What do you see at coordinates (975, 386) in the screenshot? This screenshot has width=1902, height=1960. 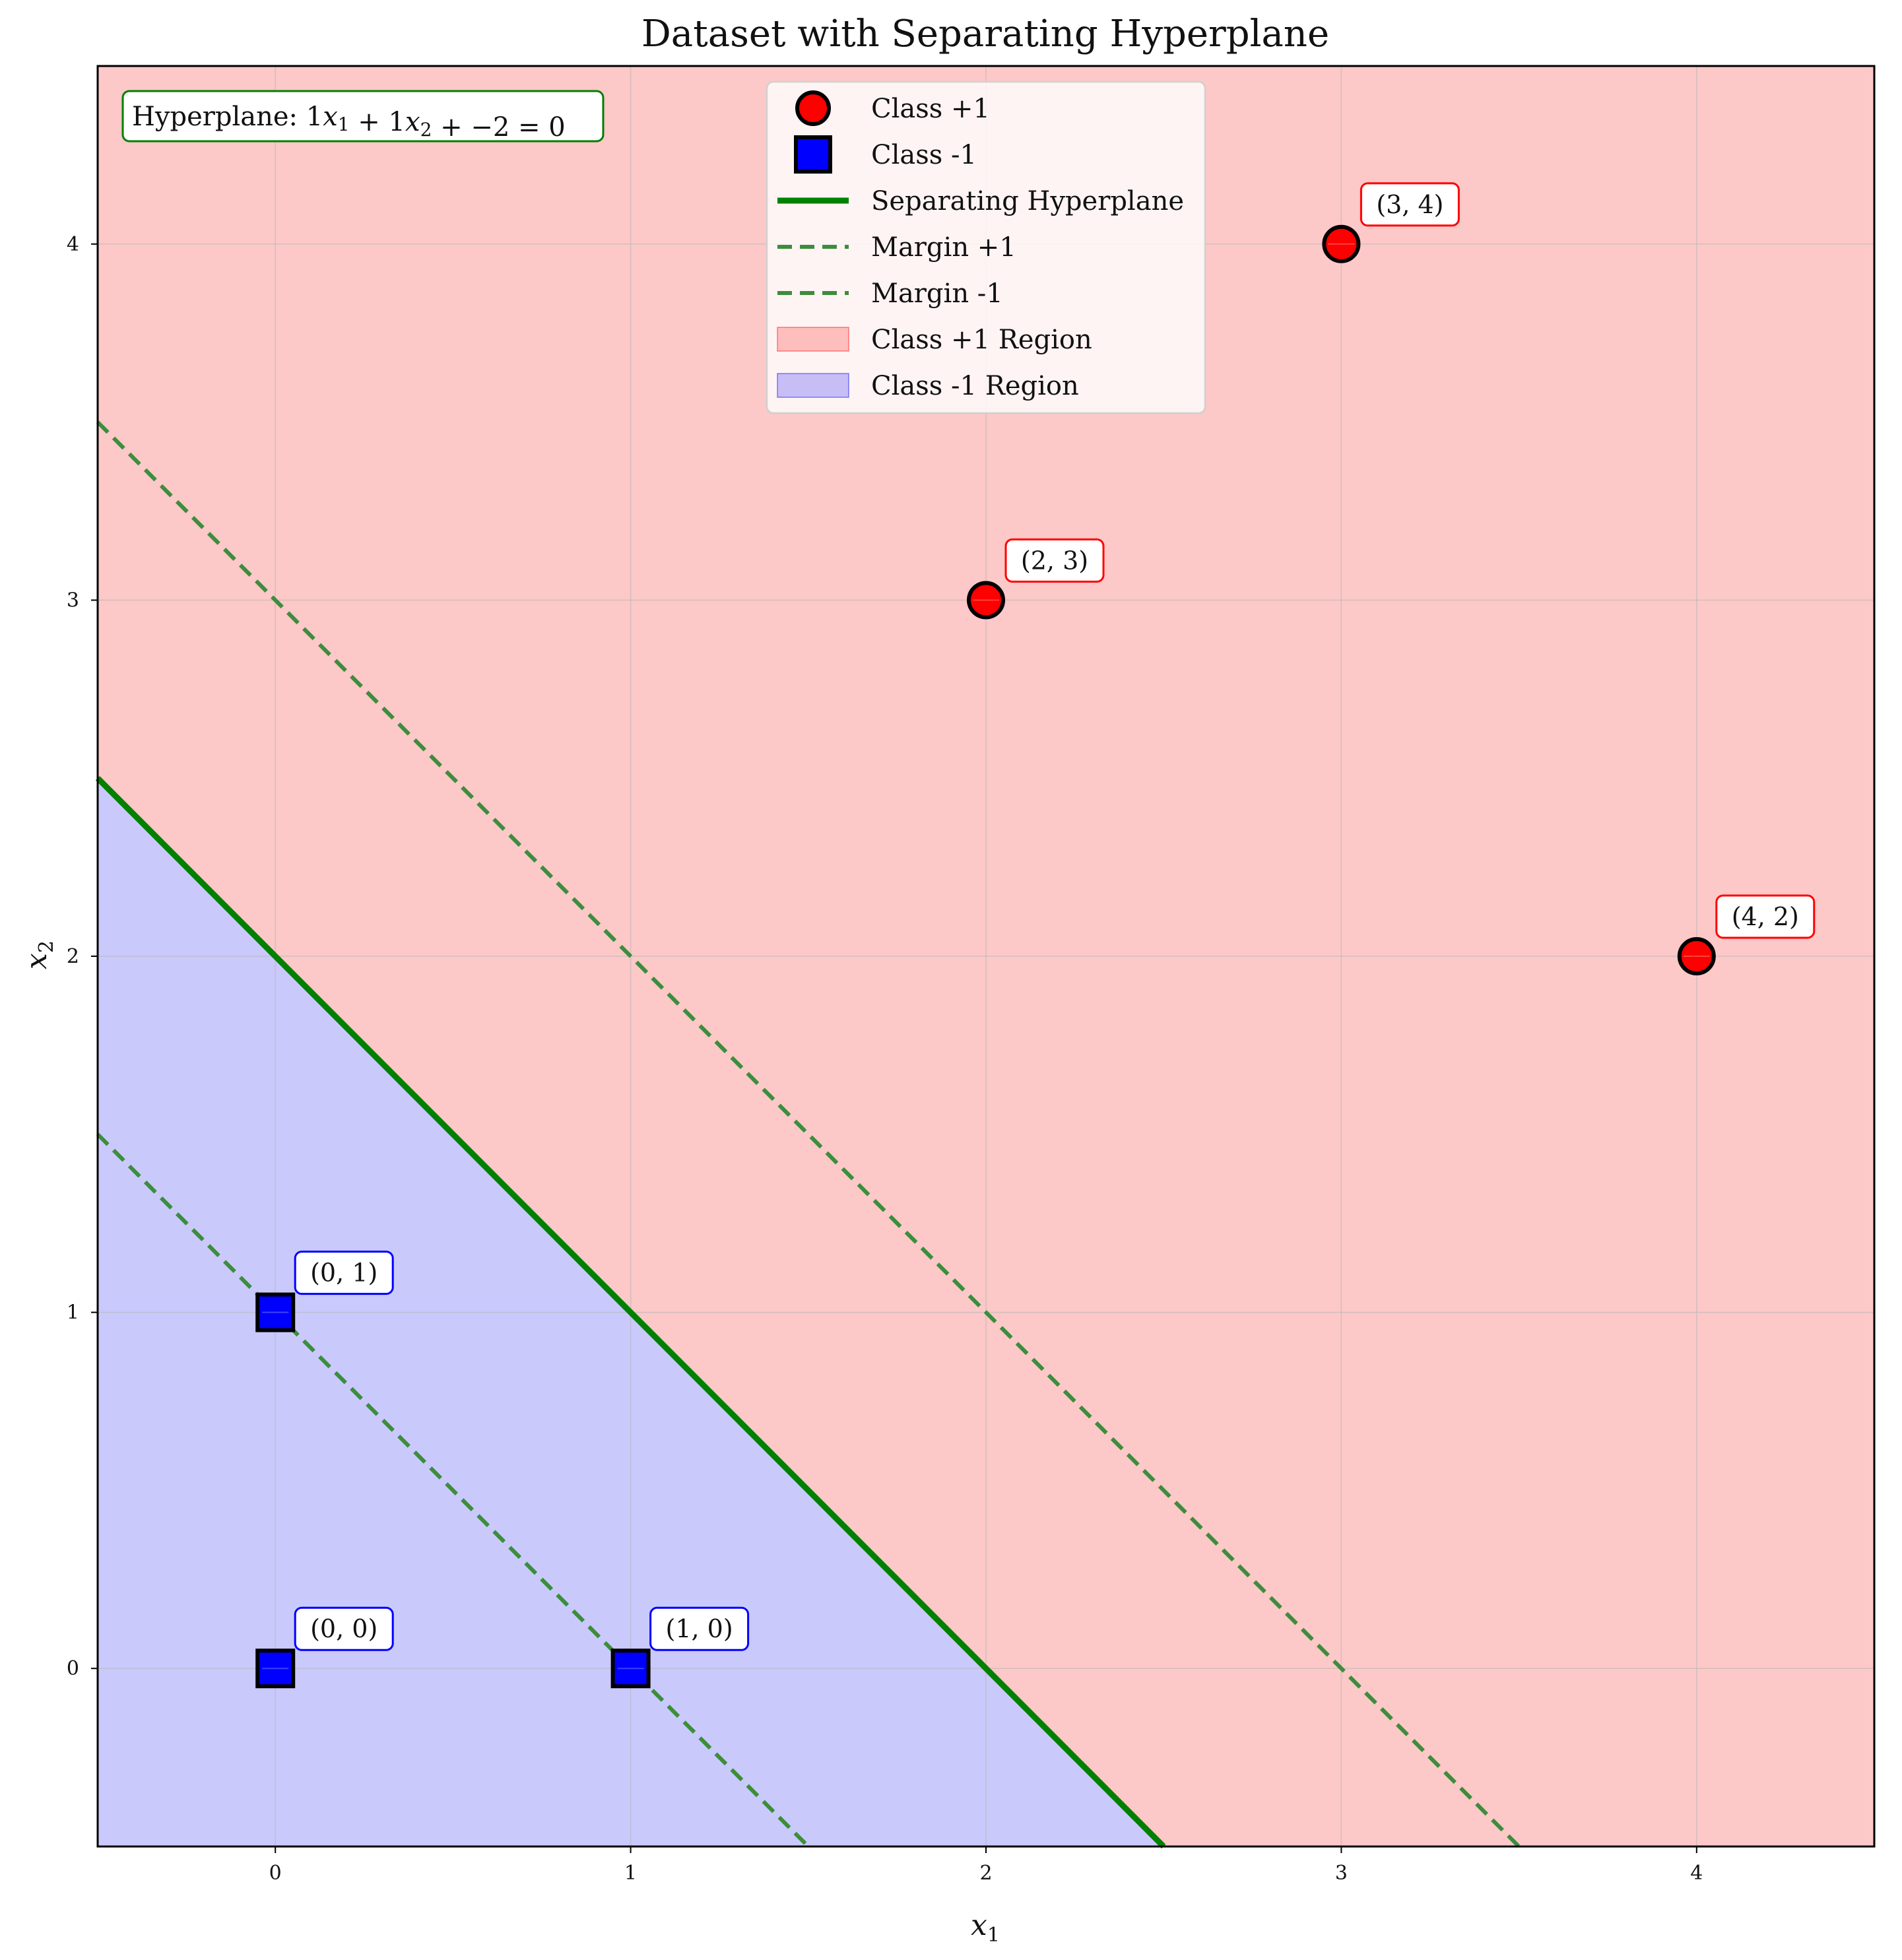 I see `legend-label: Class -1 Region` at bounding box center [975, 386].